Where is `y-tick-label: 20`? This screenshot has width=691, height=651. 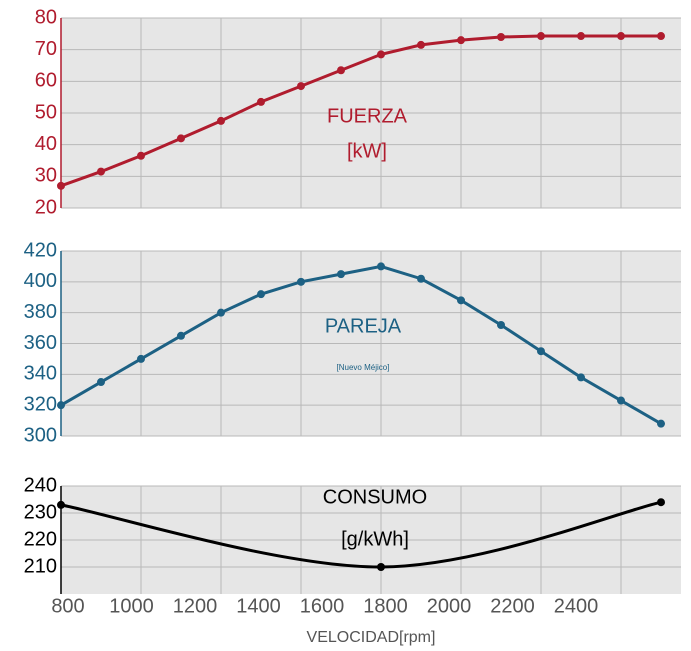
y-tick-label: 20 is located at coordinates (46, 207).